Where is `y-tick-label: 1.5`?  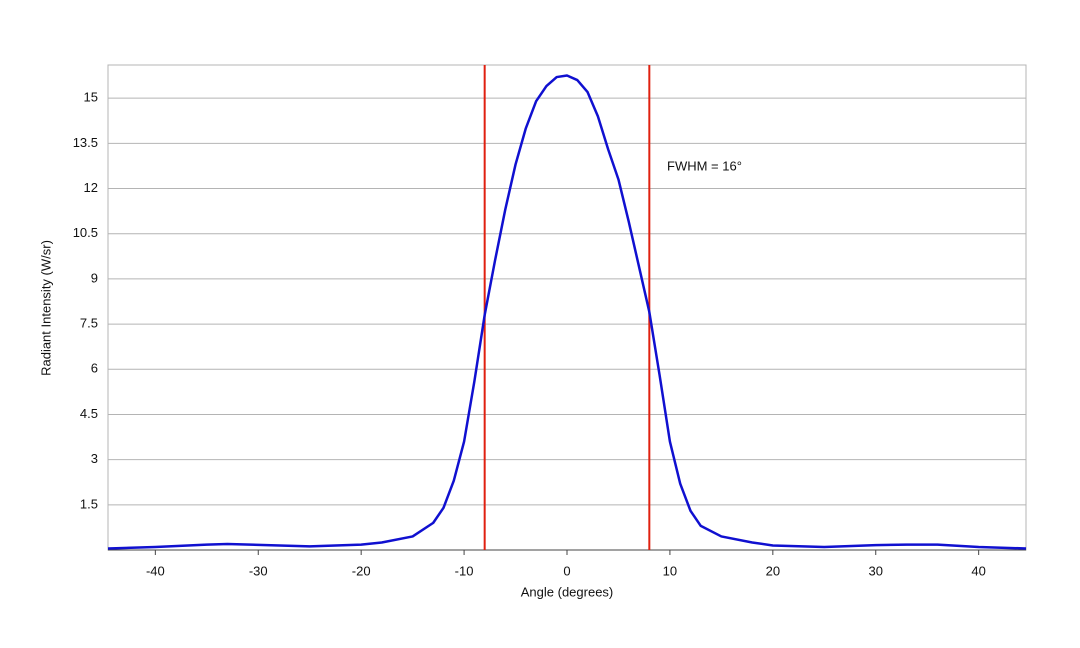 y-tick-label: 1.5 is located at coordinates (89, 503).